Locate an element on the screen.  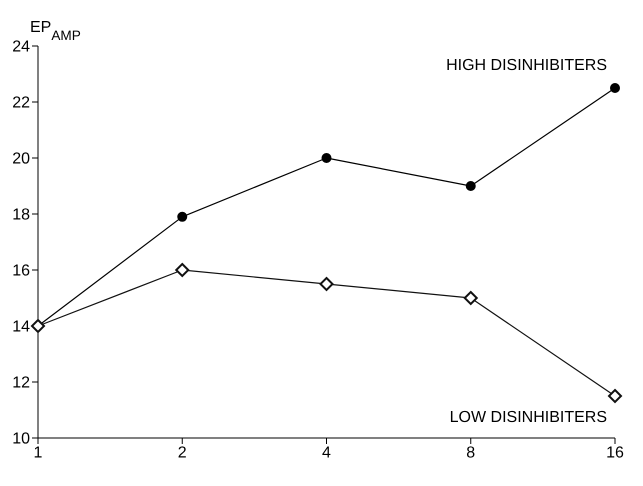
x-tick-label: 1 is located at coordinates (38, 453).